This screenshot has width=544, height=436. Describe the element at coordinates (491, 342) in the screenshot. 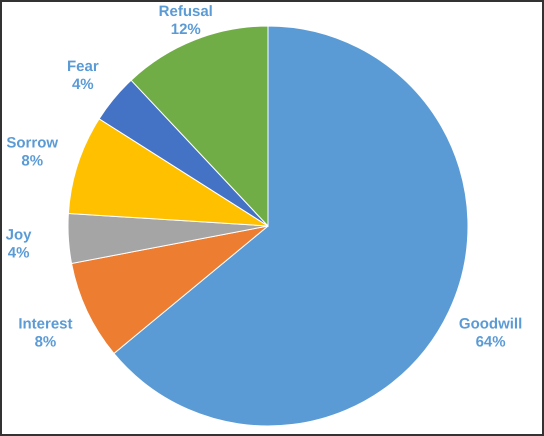

I see `data-label: 64%` at that location.